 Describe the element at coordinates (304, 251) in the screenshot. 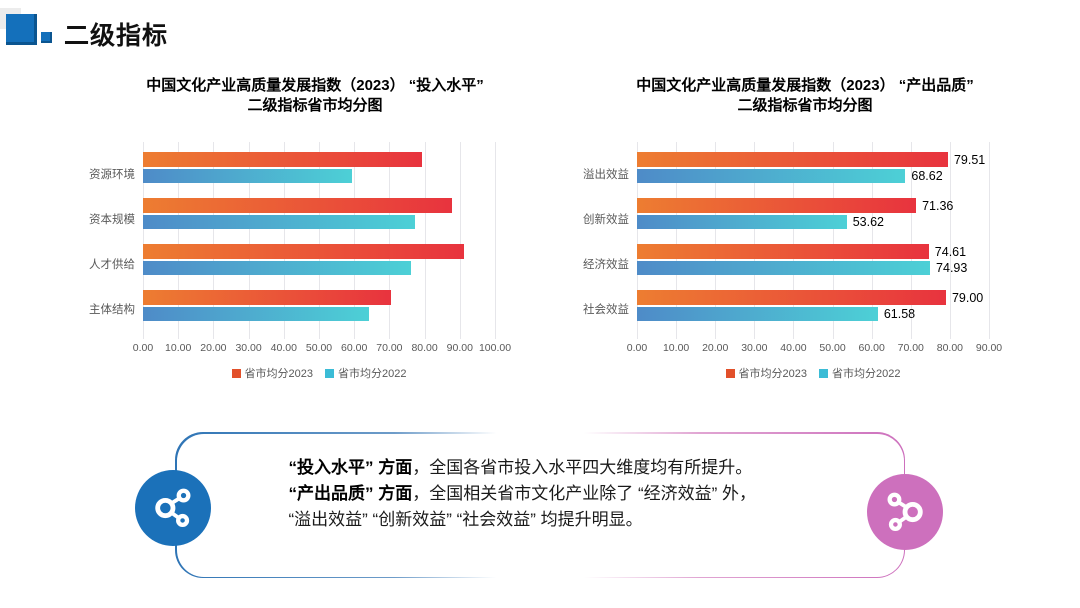

I see `bar-省市均分2023-人才供给` at that location.